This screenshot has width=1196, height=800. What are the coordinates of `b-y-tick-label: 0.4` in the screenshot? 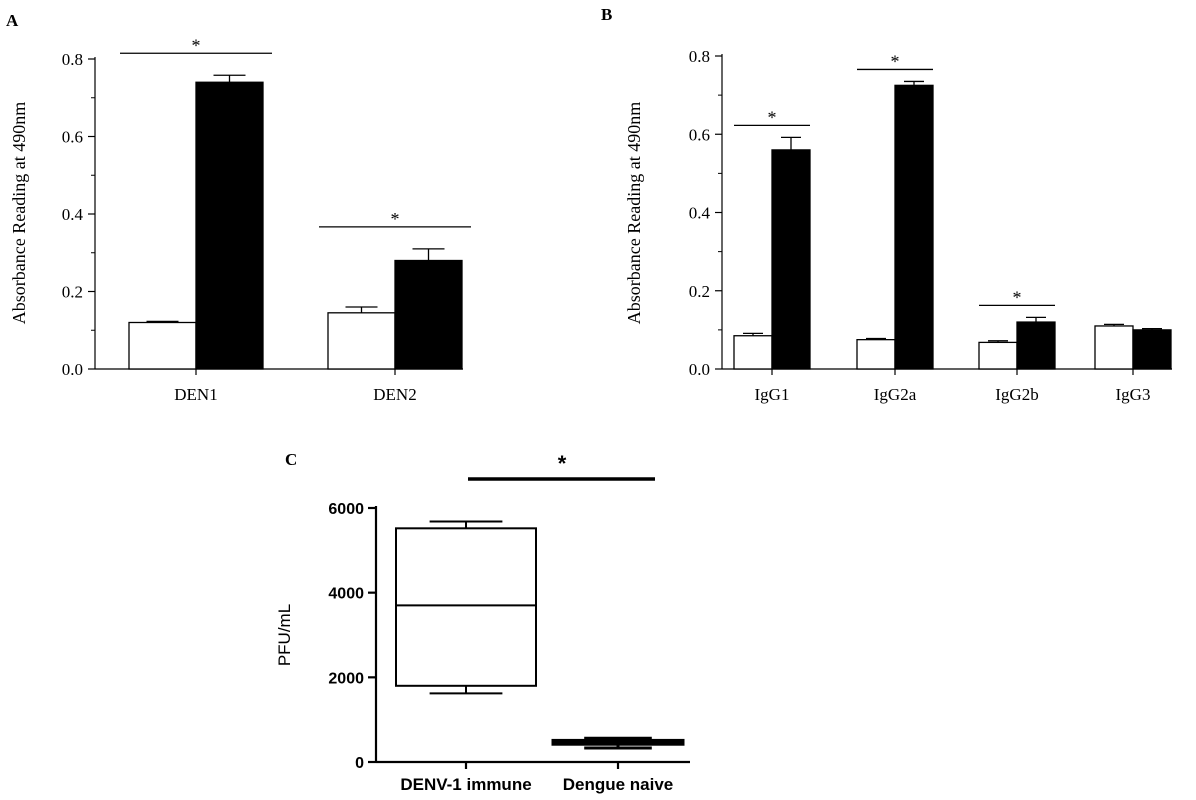 It's located at (700, 213).